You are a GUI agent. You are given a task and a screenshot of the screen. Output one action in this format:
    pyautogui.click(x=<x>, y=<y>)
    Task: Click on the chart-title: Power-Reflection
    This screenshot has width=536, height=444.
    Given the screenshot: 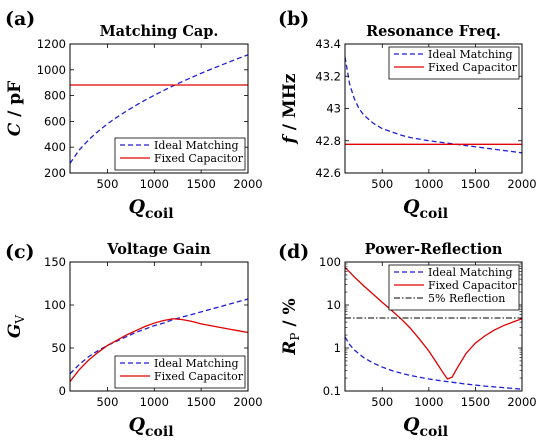 What is the action you would take?
    pyautogui.click(x=434, y=249)
    